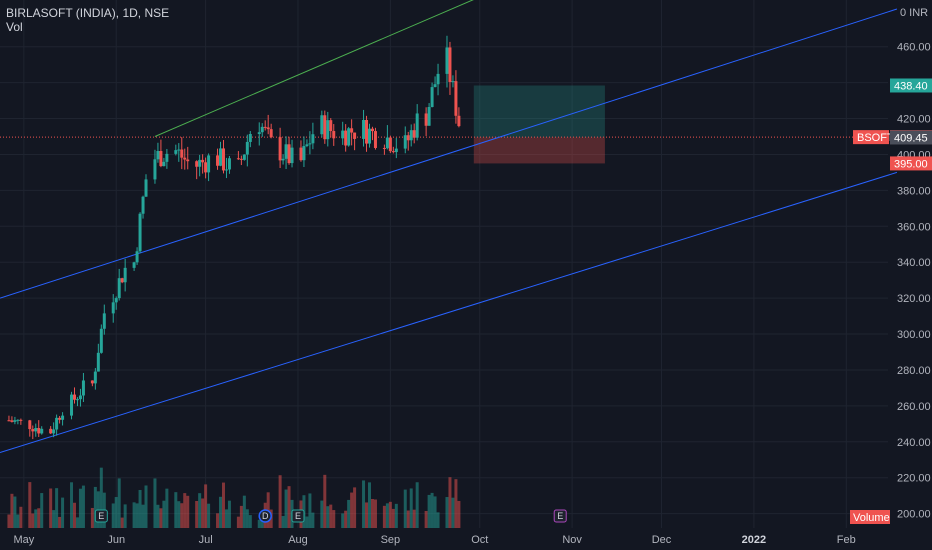  I want to click on volume-indicator-label: Vol, so click(14, 27).